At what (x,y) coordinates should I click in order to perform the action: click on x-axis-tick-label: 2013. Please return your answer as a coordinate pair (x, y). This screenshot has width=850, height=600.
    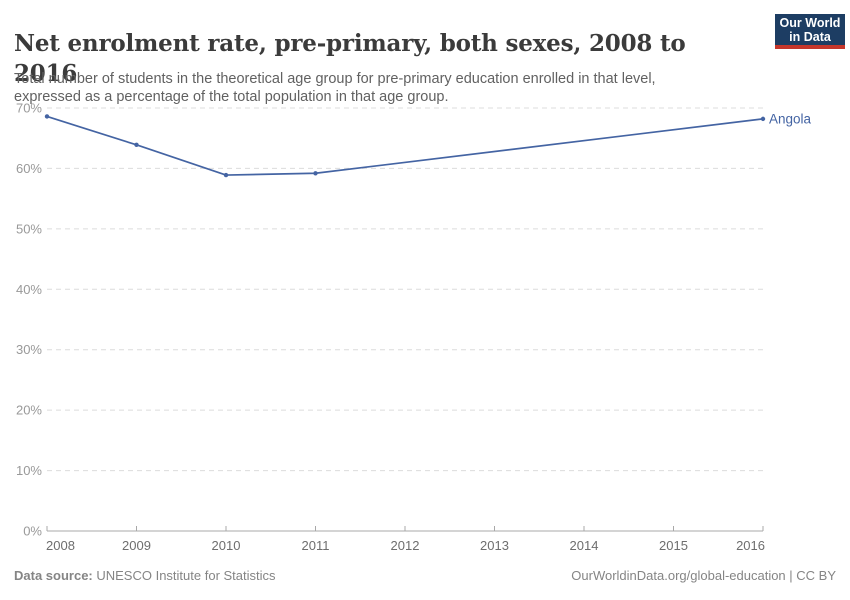
    Looking at the image, I should click on (494, 545).